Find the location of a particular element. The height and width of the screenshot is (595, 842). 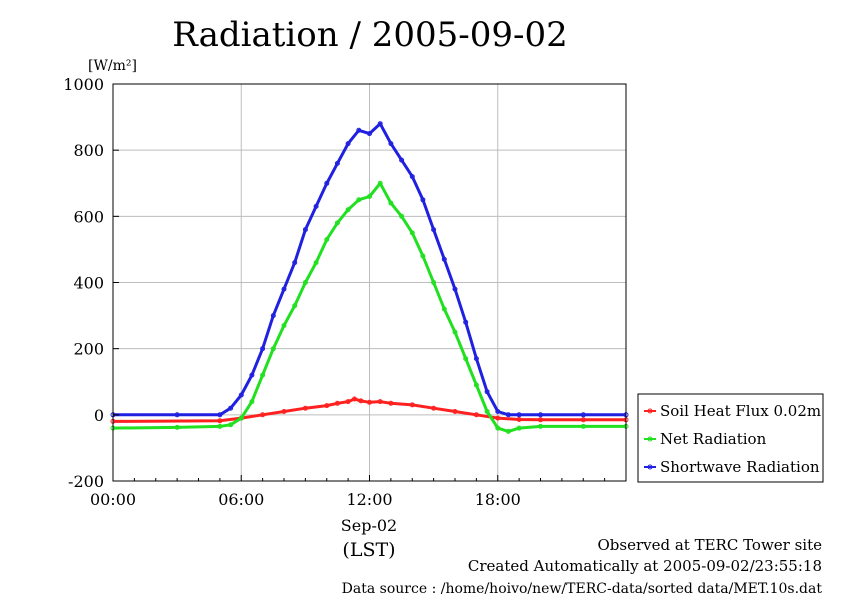

y-tick-label: 400 is located at coordinates (88, 283).